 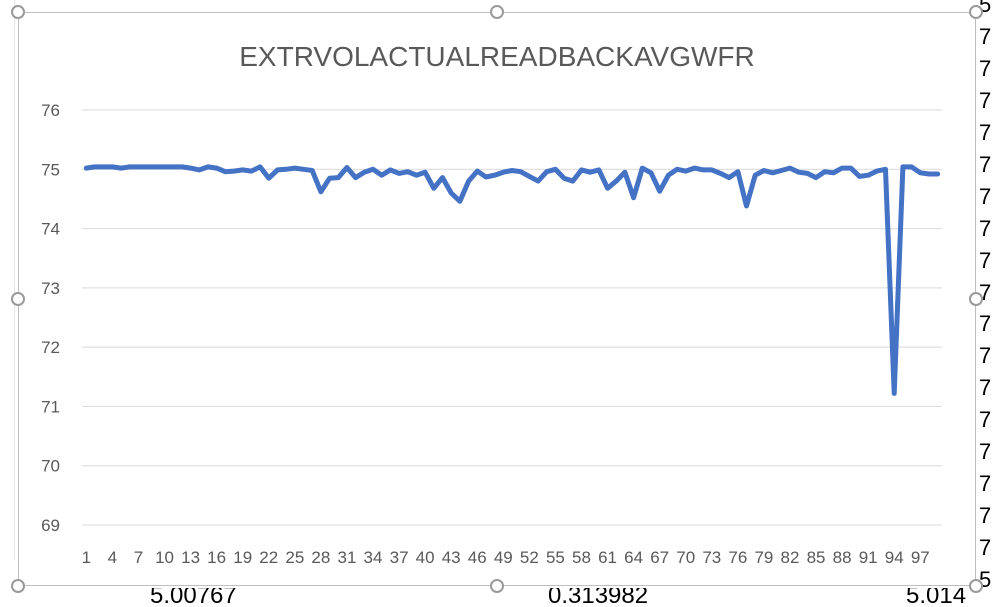 I want to click on resize-handle-bottom-left, so click(x=18, y=586).